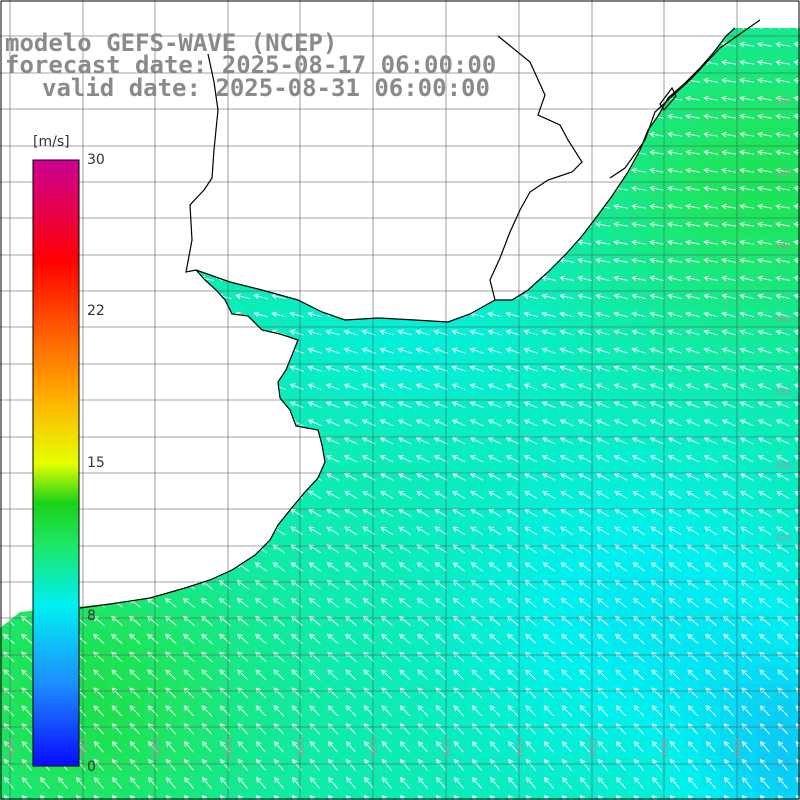 The image size is (800, 800). I want to click on longitude-label: W50, so click(521, 747).